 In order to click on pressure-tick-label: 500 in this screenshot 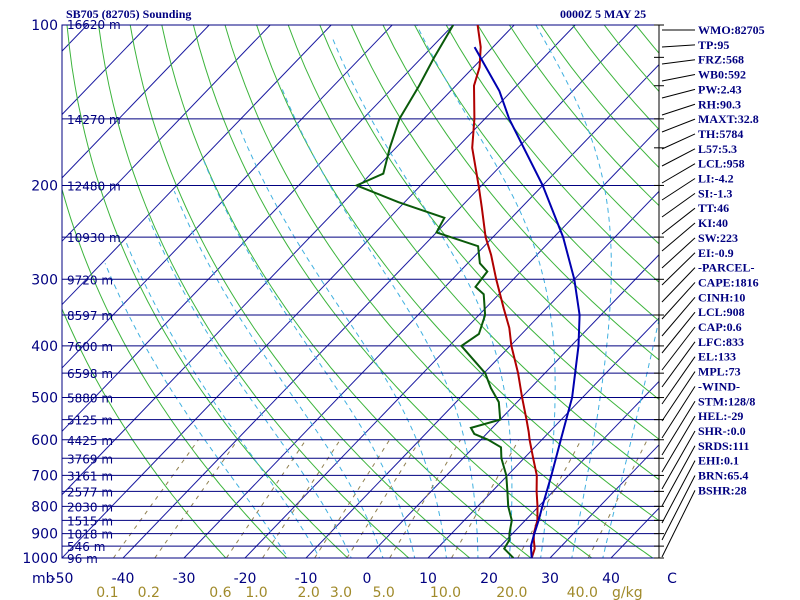, I will do `click(44, 399)`.